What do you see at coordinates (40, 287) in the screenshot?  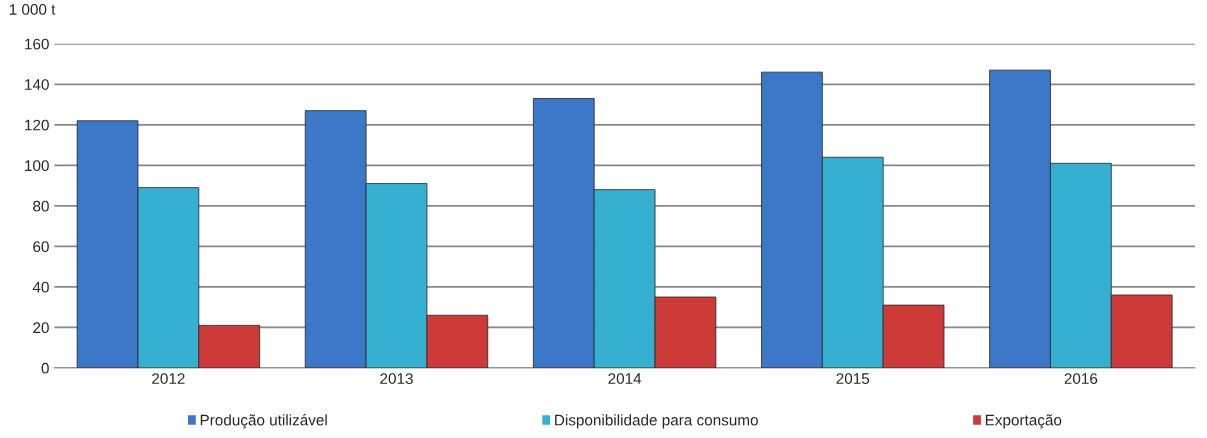 I see `y-tick-label: 40` at bounding box center [40, 287].